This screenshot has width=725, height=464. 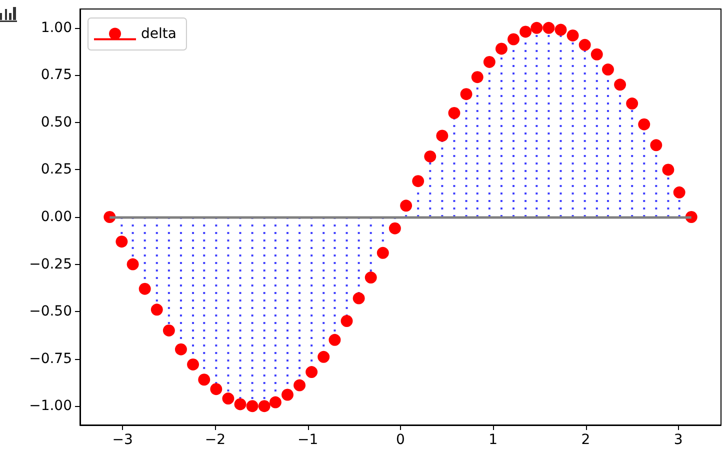 What do you see at coordinates (585, 440) in the screenshot?
I see `x-tick-label: 2` at bounding box center [585, 440].